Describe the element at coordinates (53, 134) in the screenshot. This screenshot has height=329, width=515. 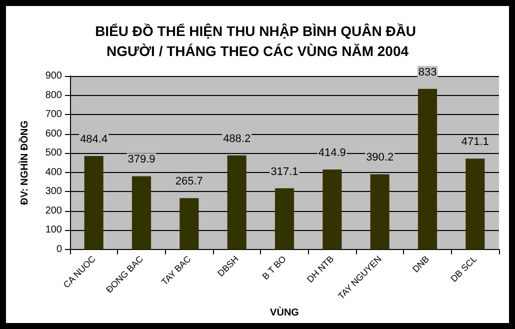
I see `y-tick-label: 600` at that location.